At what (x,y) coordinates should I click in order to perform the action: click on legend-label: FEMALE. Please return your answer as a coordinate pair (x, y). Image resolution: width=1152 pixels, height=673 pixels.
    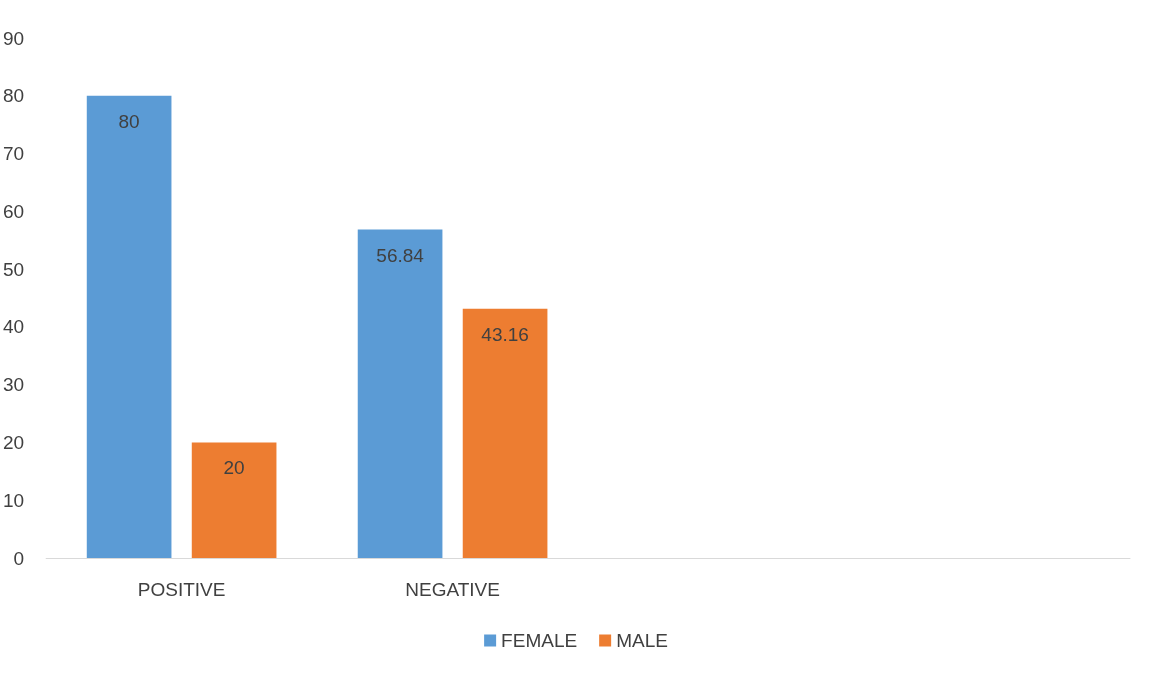
    Looking at the image, I should click on (539, 640).